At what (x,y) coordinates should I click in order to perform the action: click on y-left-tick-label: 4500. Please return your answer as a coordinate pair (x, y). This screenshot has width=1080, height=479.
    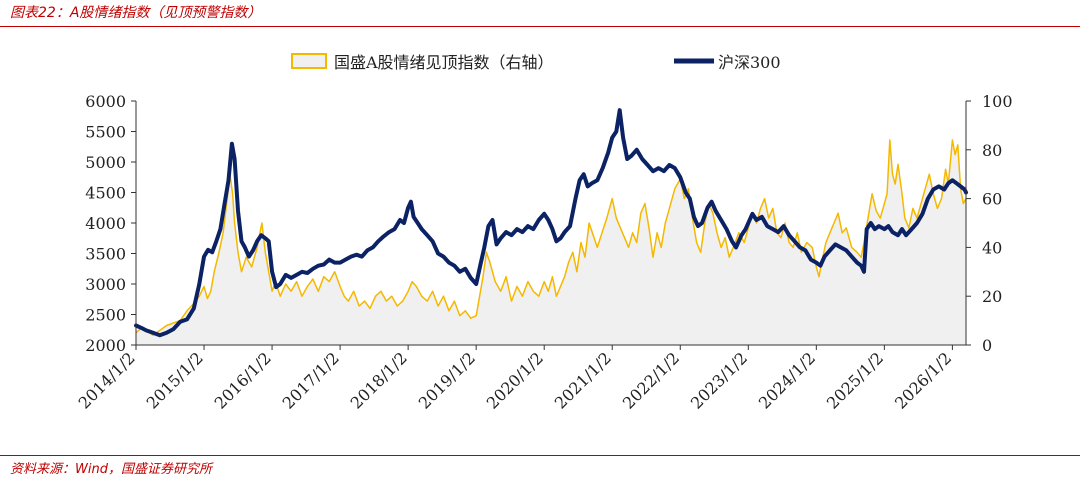
    Looking at the image, I should click on (105, 193).